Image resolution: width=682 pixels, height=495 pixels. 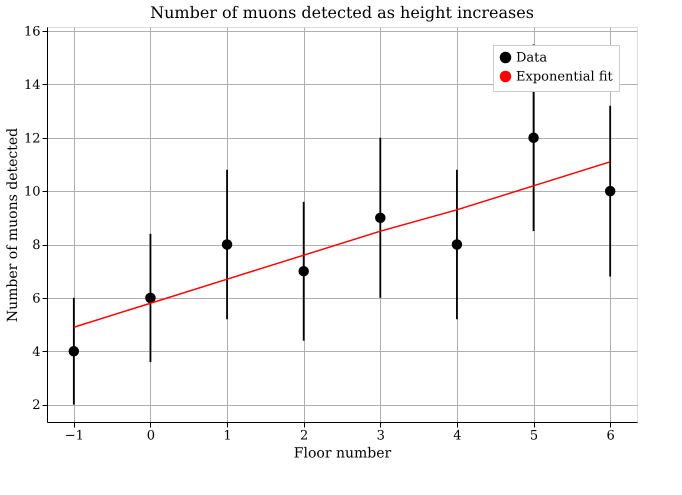 What do you see at coordinates (32, 32) in the screenshot?
I see `y-tick-label: 16` at bounding box center [32, 32].